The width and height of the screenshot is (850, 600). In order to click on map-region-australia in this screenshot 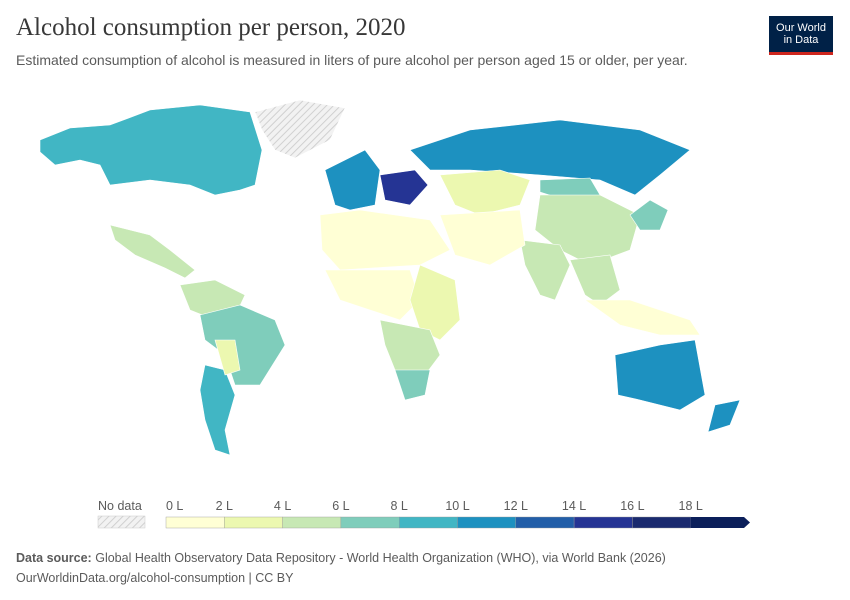, I will do `click(660, 375)`.